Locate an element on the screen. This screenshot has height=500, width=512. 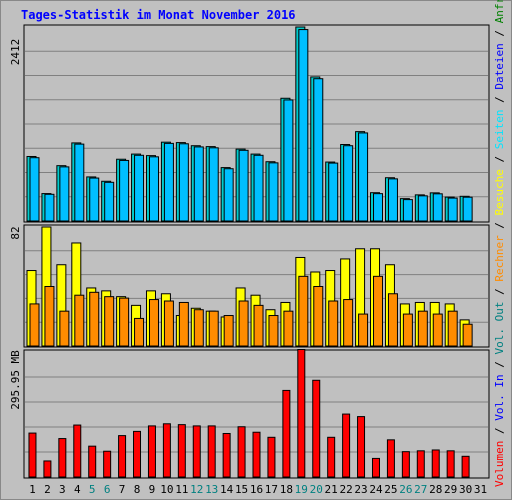
x-label-day-5: 5 is located at coordinates (92, 489).